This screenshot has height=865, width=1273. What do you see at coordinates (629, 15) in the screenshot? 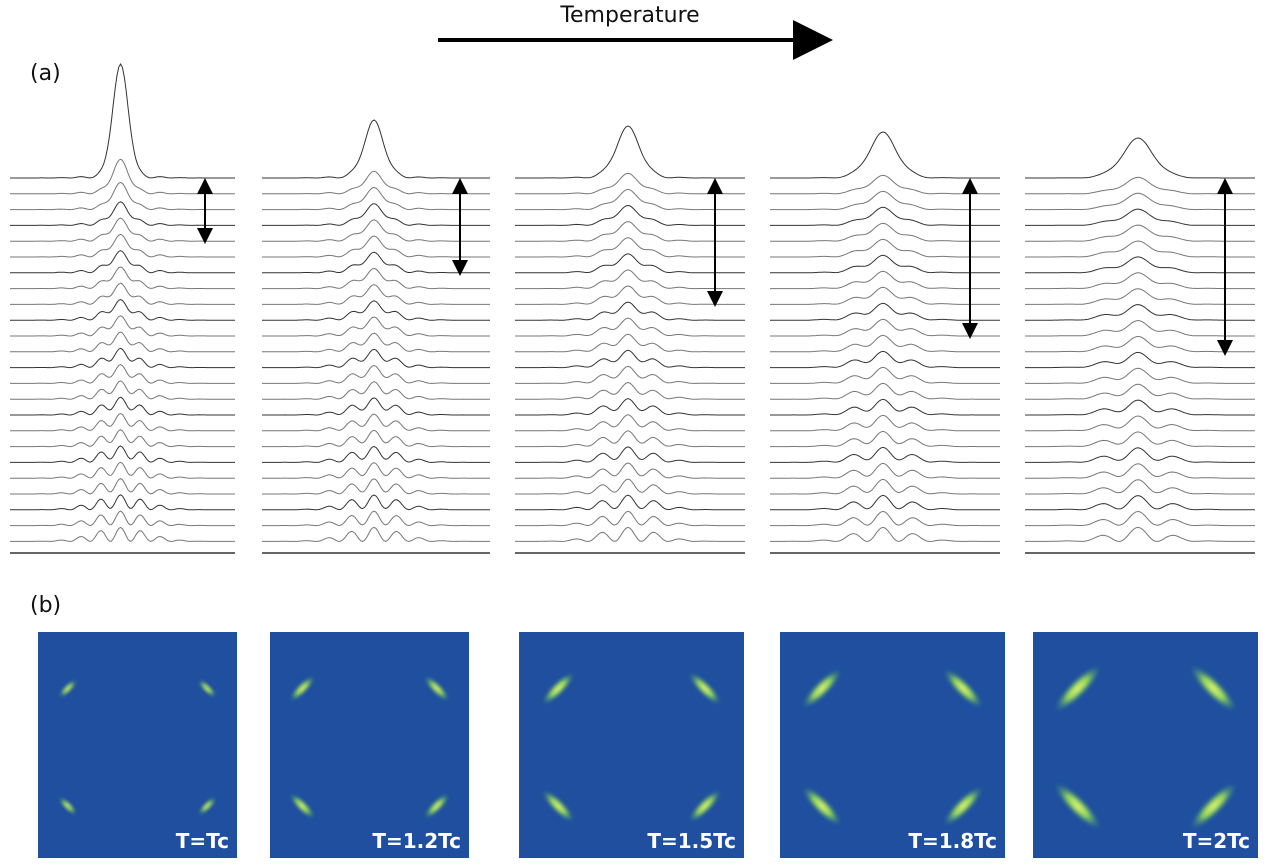
I see `arrow-label: Temperature` at bounding box center [629, 15].